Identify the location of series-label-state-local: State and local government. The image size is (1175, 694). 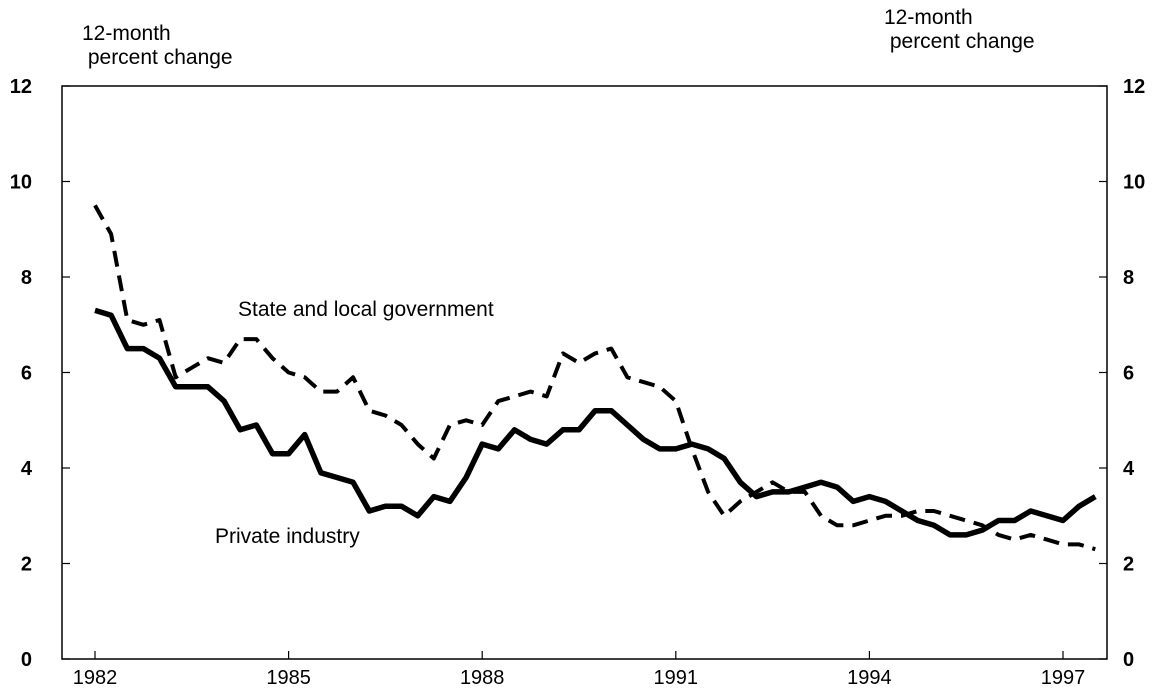
(366, 309).